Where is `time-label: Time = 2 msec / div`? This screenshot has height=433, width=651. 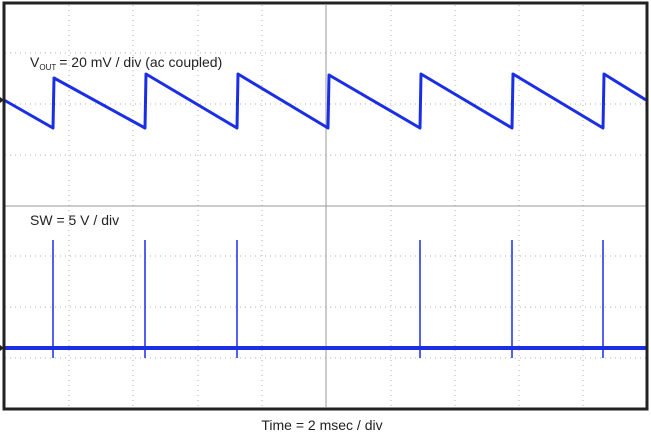 time-label: Time = 2 msec / div is located at coordinates (321, 425).